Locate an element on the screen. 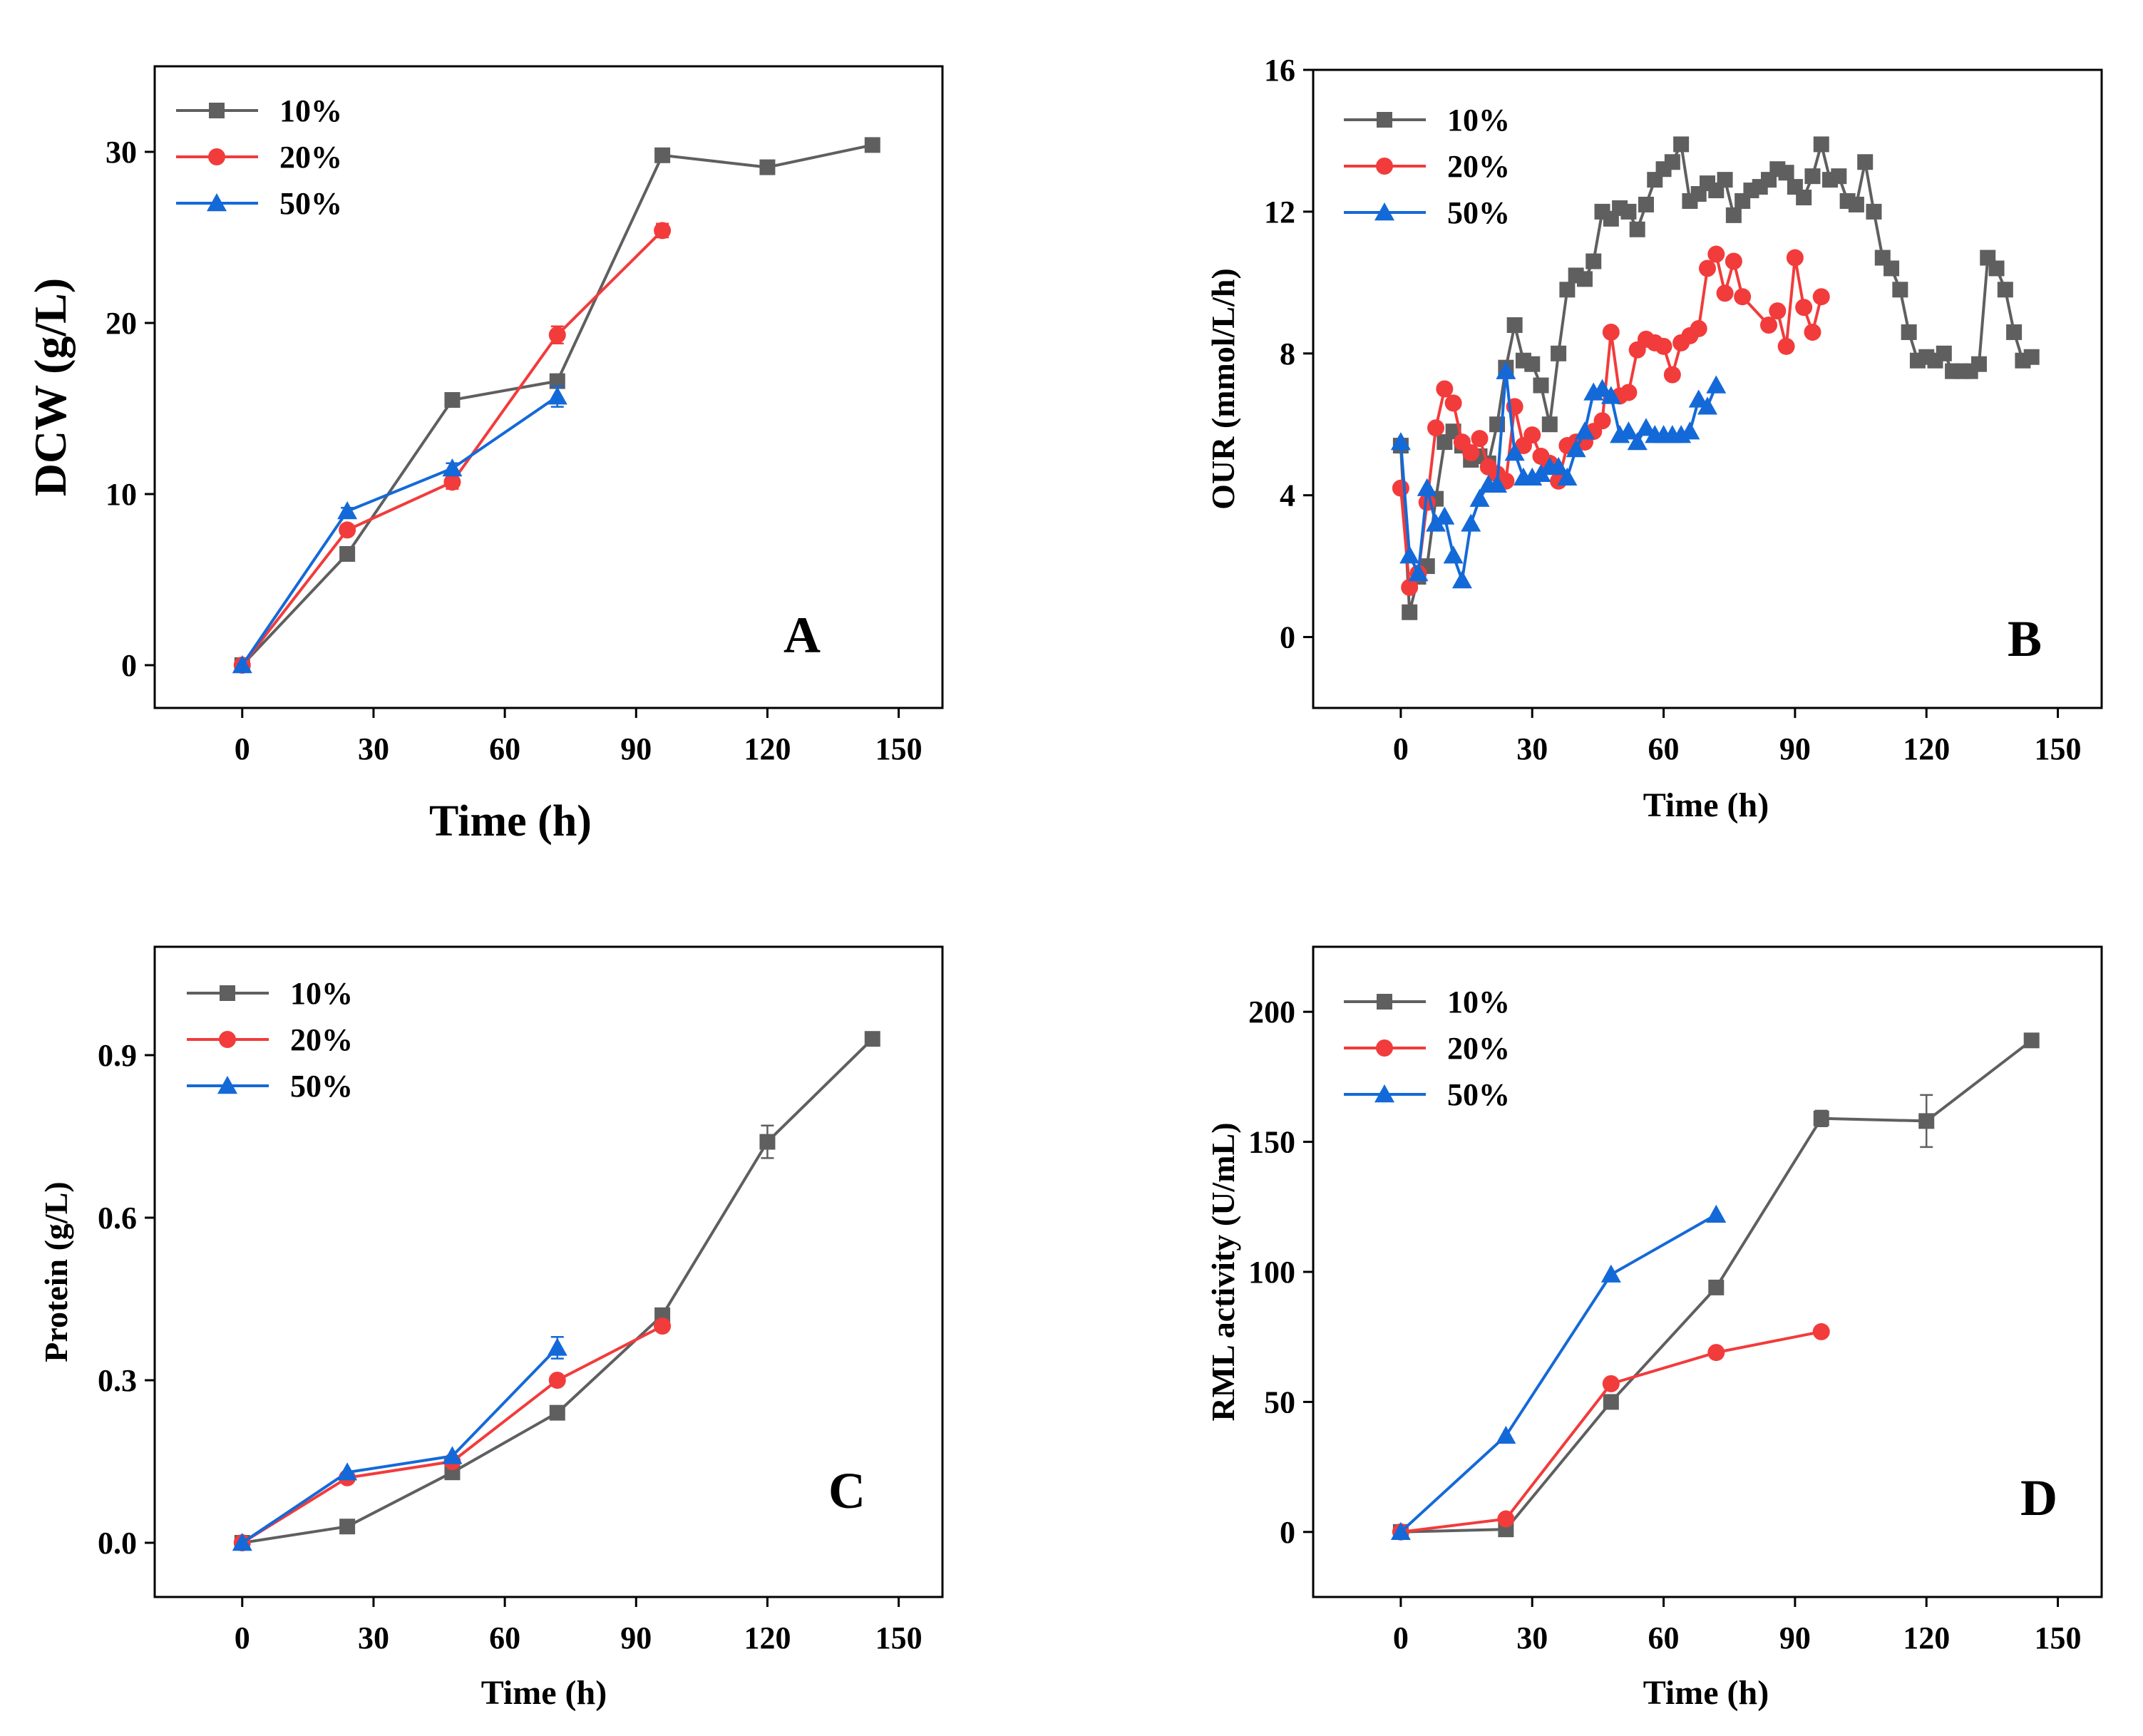 The height and width of the screenshot is (1736, 2143). y-tick-label: 50 is located at coordinates (1279, 1402).